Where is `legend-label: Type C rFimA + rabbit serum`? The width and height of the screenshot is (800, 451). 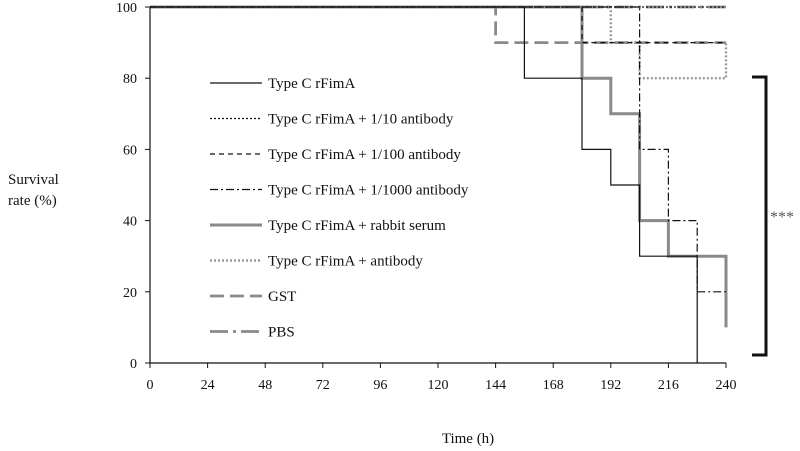 legend-label: Type C rFimA + rabbit serum is located at coordinates (357, 226).